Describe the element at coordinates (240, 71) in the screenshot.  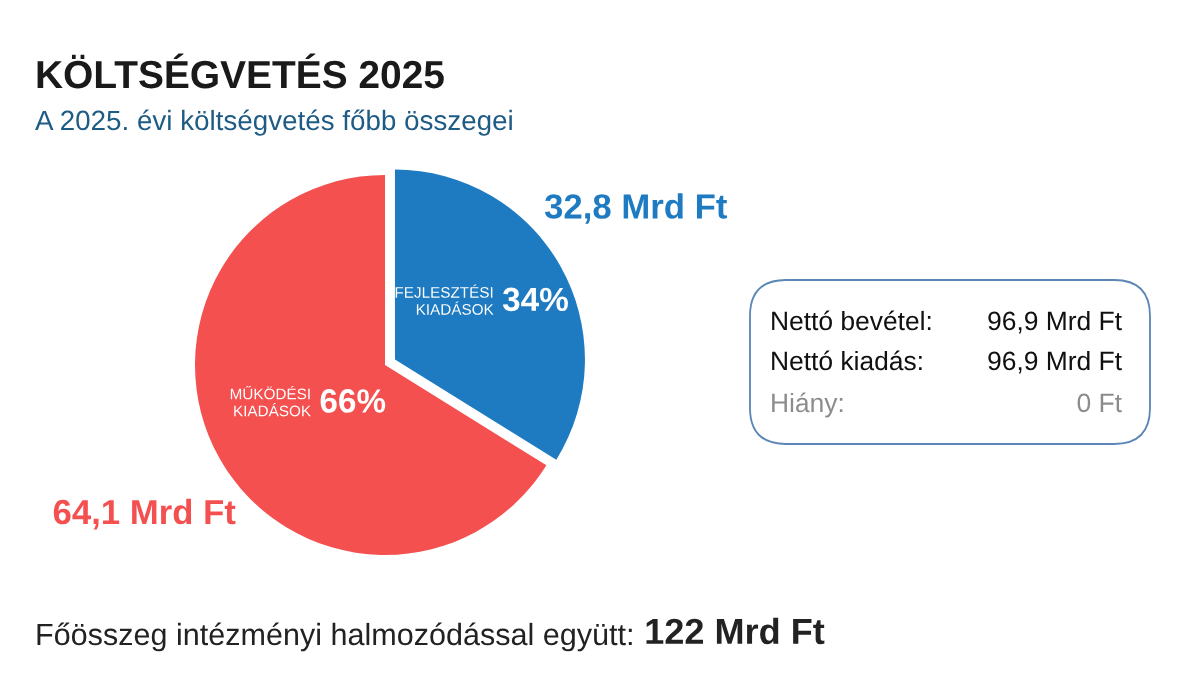
I see `chart-title: KÖLTSÉGVETÉS 2025` at that location.